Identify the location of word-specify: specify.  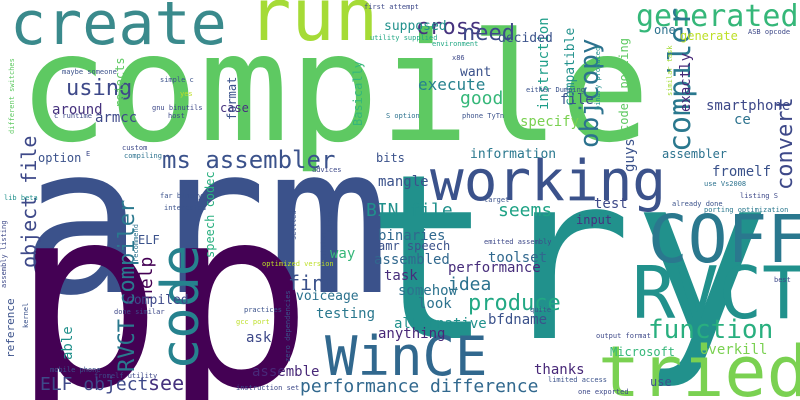
(549, 122).